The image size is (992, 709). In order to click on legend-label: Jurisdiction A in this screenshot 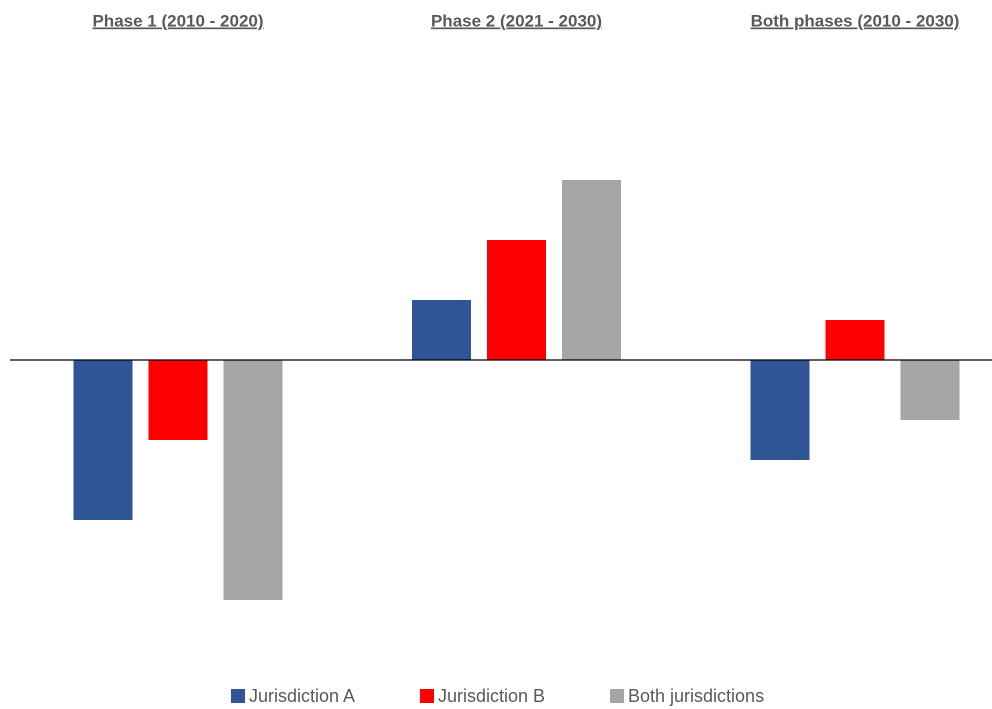, I will do `click(302, 696)`.